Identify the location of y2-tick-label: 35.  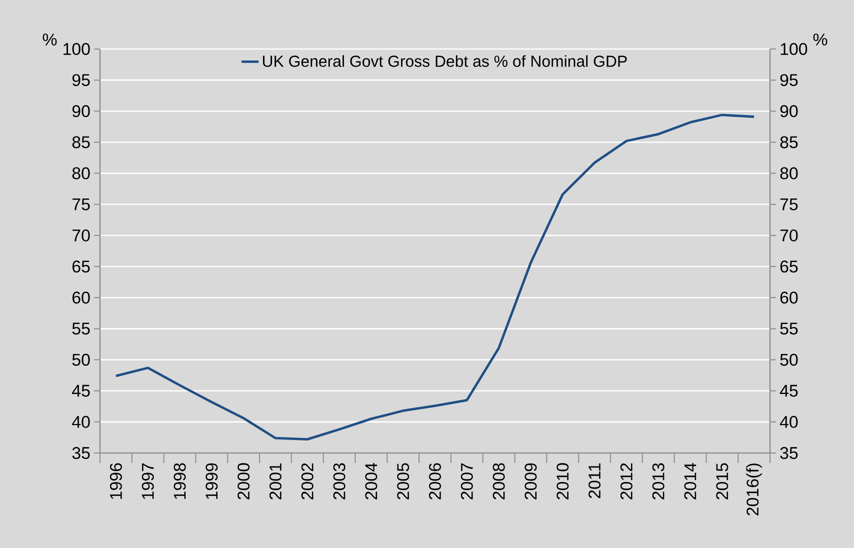
(789, 453).